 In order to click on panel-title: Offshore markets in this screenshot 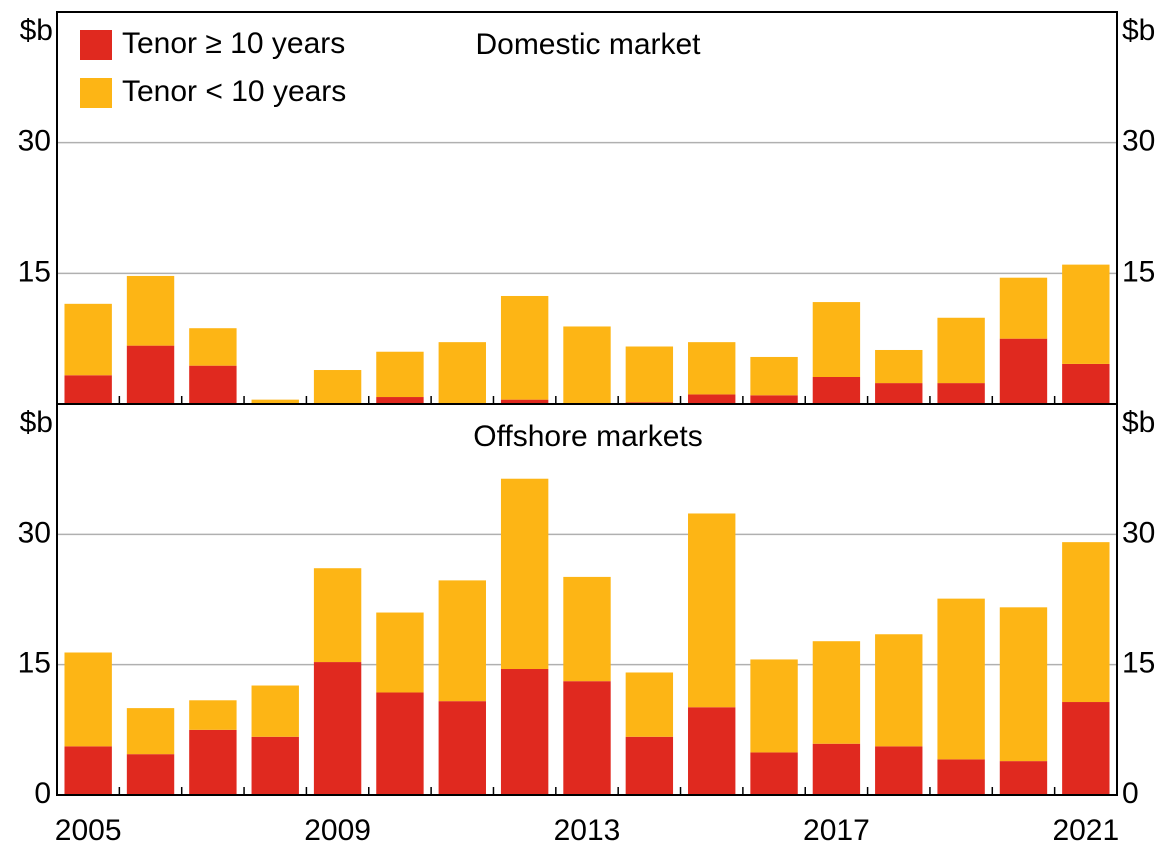, I will do `click(588, 436)`.